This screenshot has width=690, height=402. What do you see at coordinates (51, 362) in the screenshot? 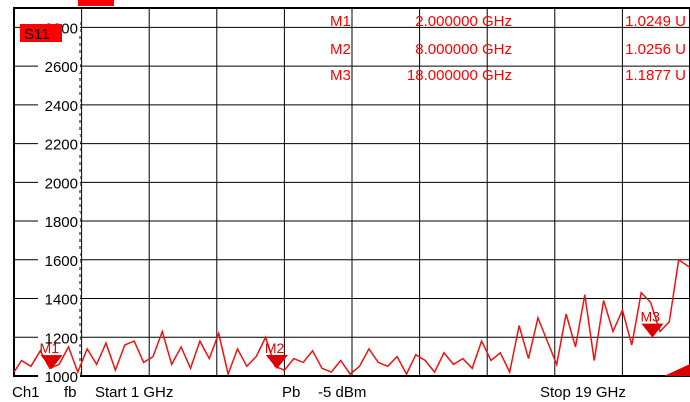
I see `marker-1-triangle` at bounding box center [51, 362].